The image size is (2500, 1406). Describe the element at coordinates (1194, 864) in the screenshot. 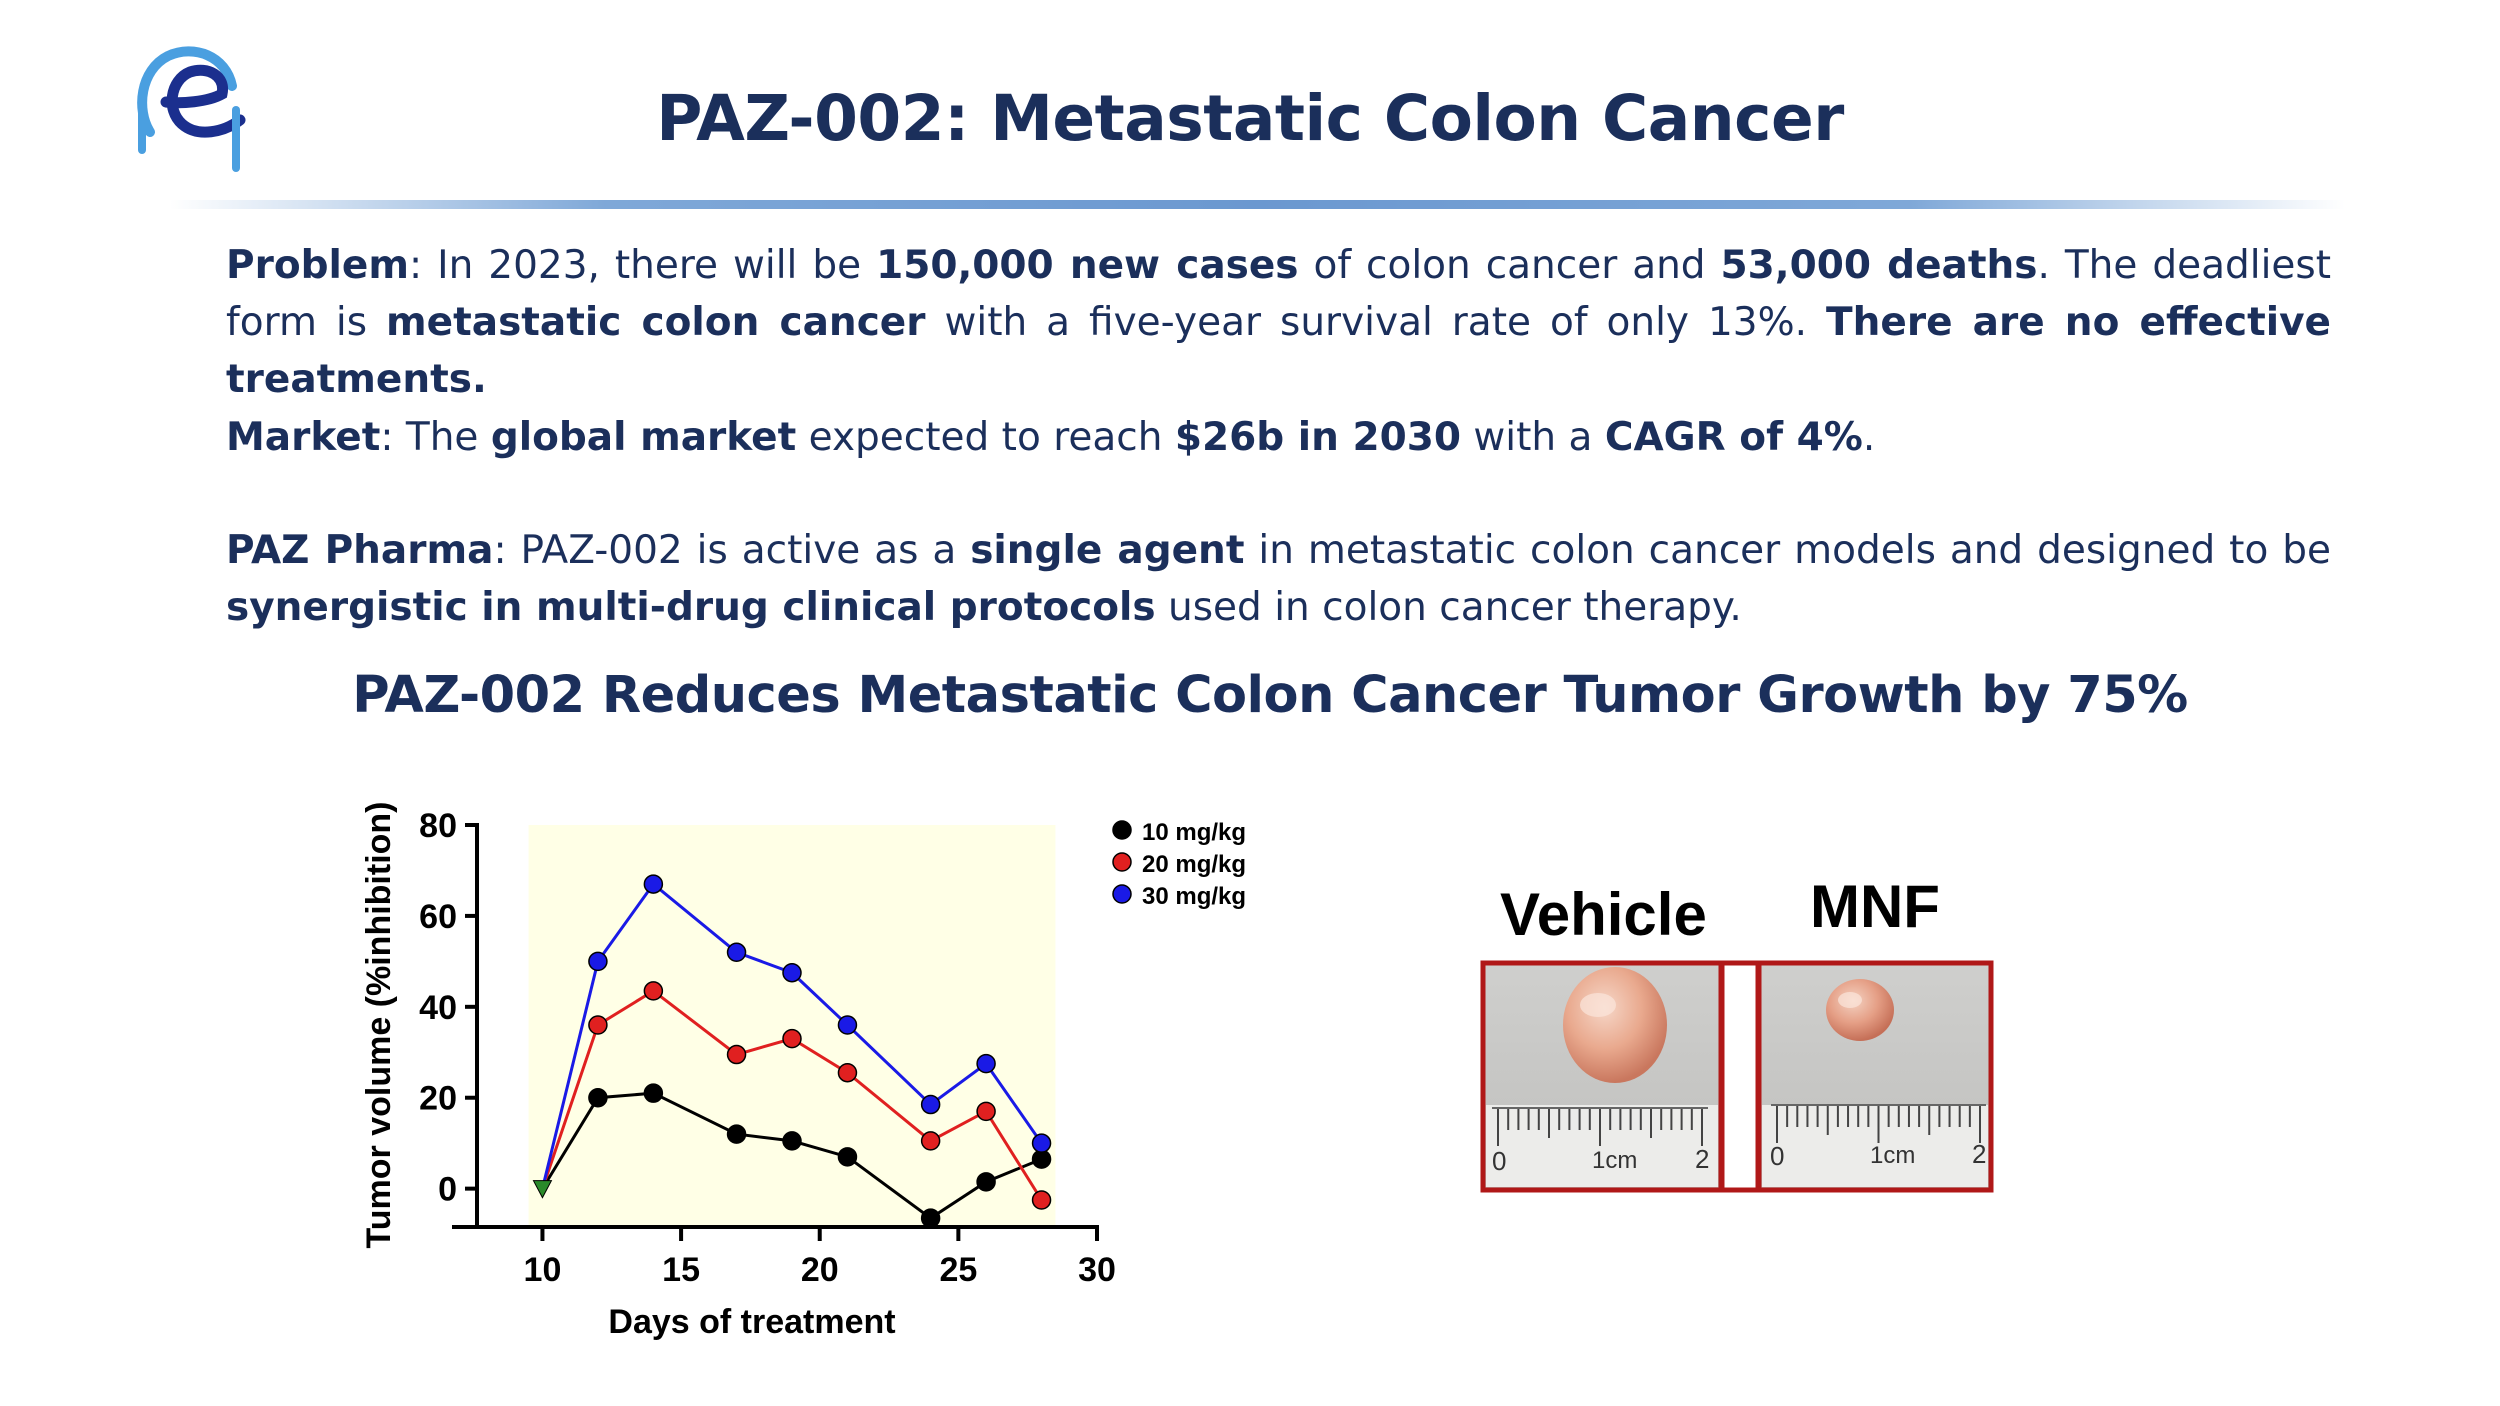

I see `legend-label: 20 mg/kg` at that location.